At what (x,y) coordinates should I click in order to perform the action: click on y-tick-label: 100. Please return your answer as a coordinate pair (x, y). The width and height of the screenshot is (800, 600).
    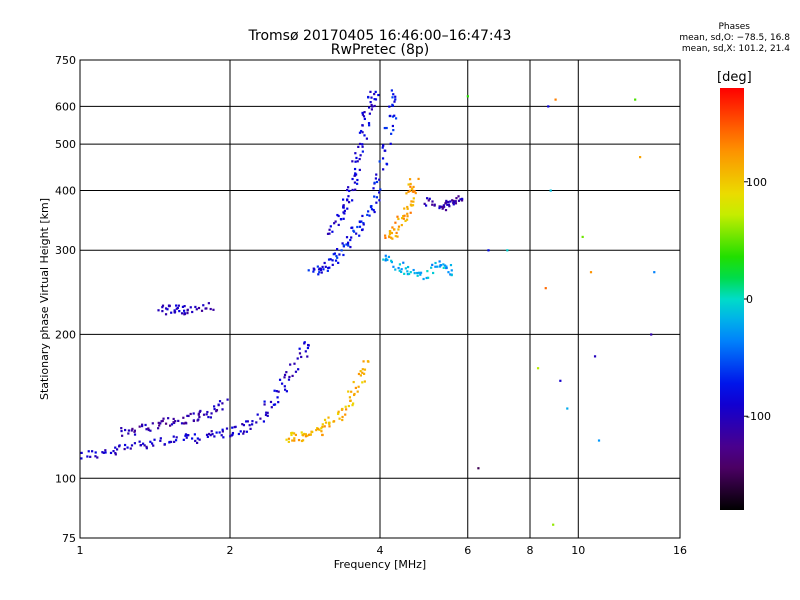
    Looking at the image, I should click on (65, 478).